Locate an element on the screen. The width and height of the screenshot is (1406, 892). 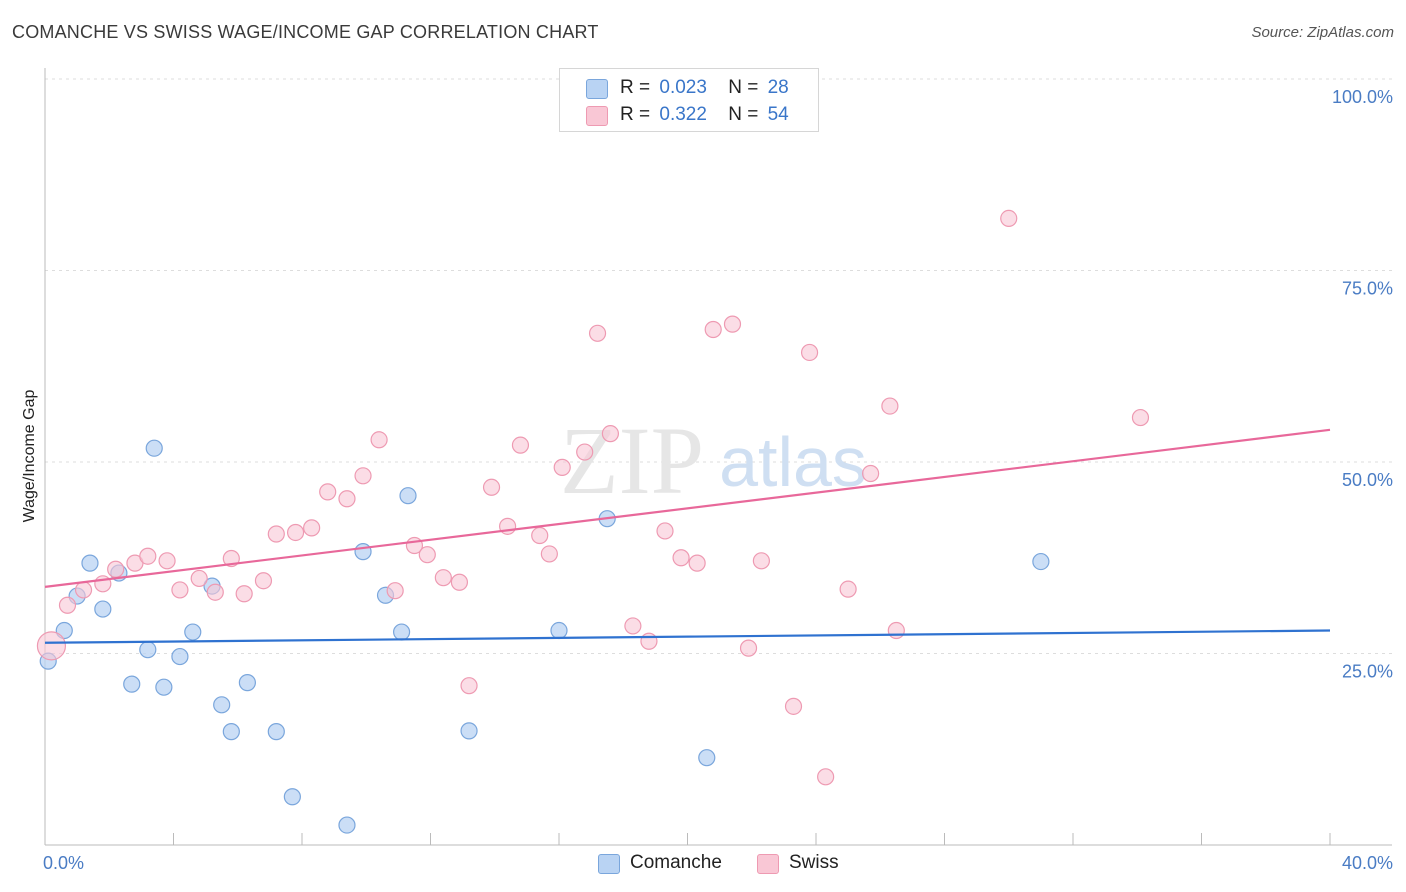
y-tick-label: 50.0% is located at coordinates (1367, 480).